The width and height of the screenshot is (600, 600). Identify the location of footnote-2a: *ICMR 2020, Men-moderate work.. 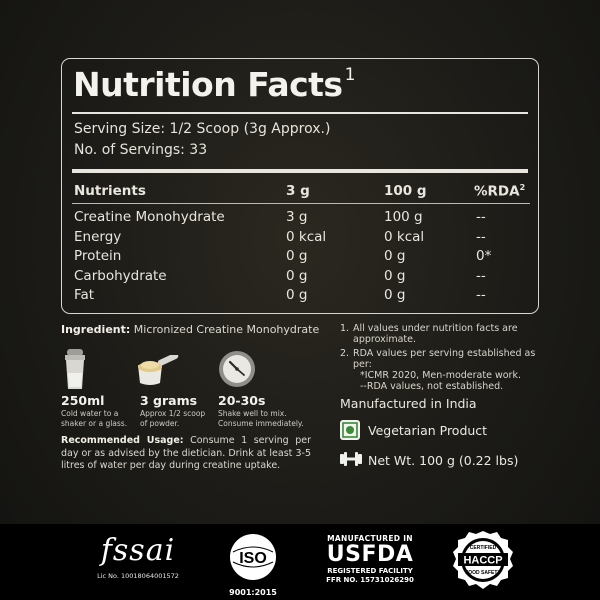
(440, 375).